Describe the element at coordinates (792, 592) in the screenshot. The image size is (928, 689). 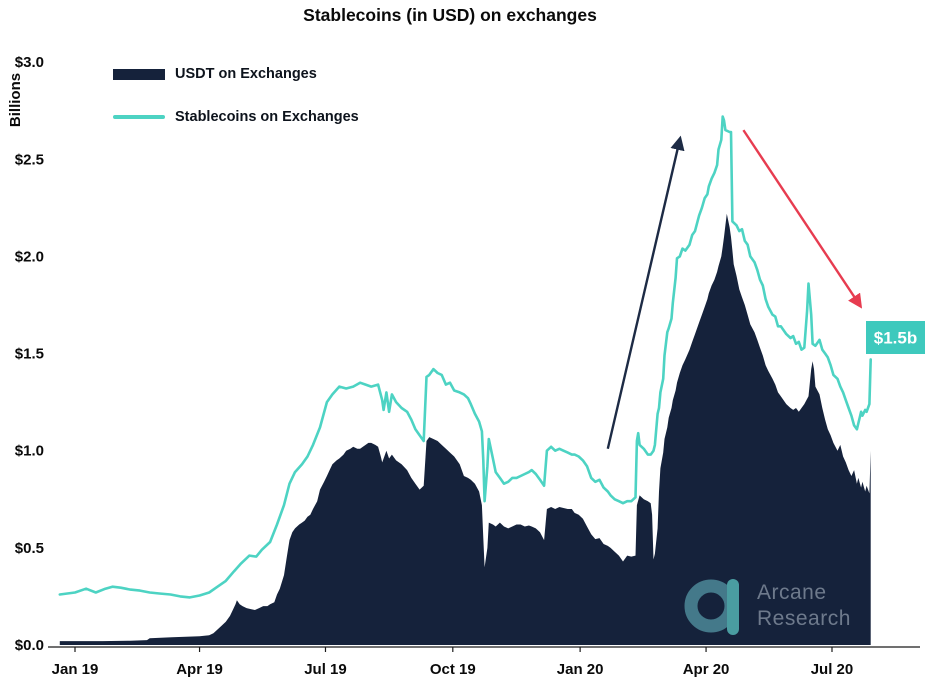
I see `logo-text-line1: Arcane` at that location.